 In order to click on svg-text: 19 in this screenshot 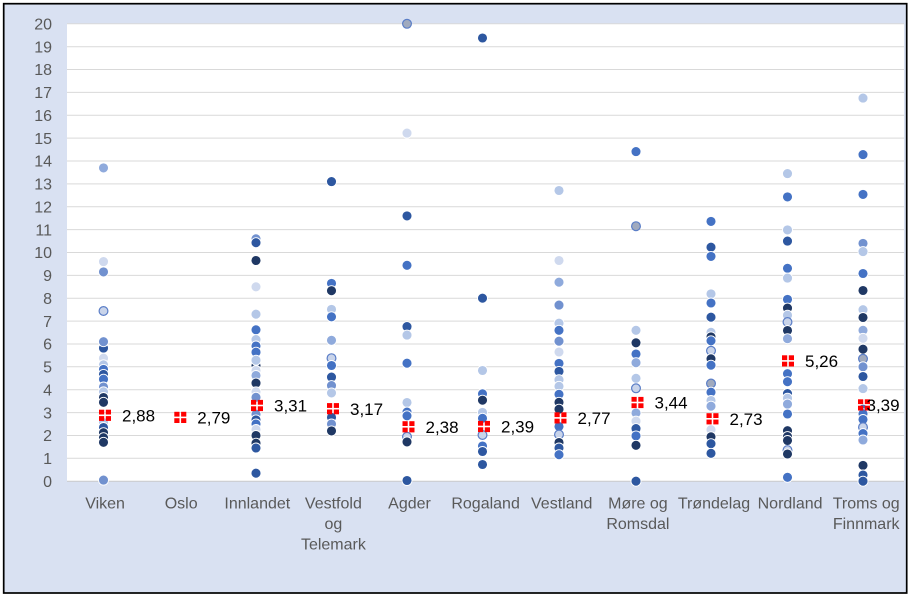, I will do `click(43, 47)`.